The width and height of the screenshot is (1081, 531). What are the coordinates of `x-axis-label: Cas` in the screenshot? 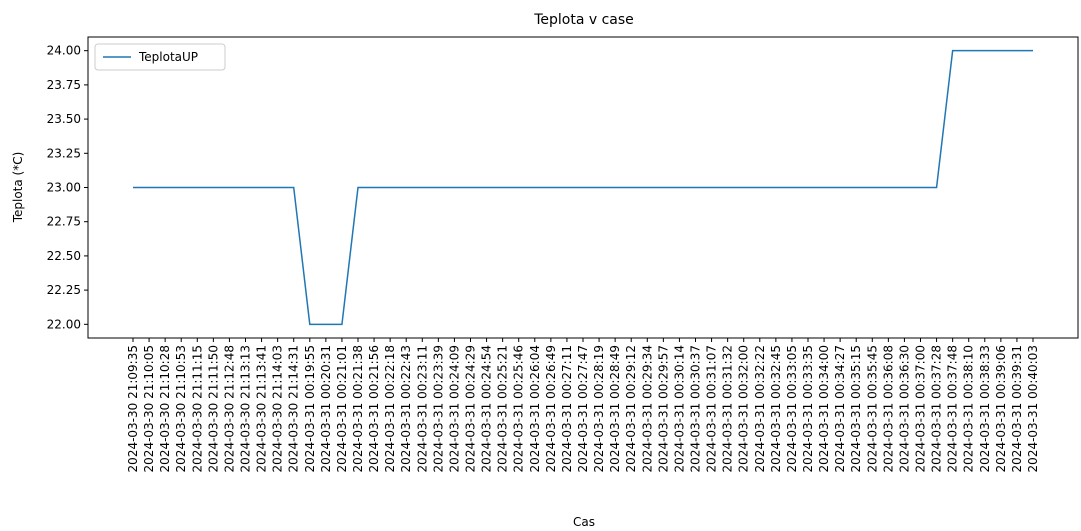 It's located at (584, 522).